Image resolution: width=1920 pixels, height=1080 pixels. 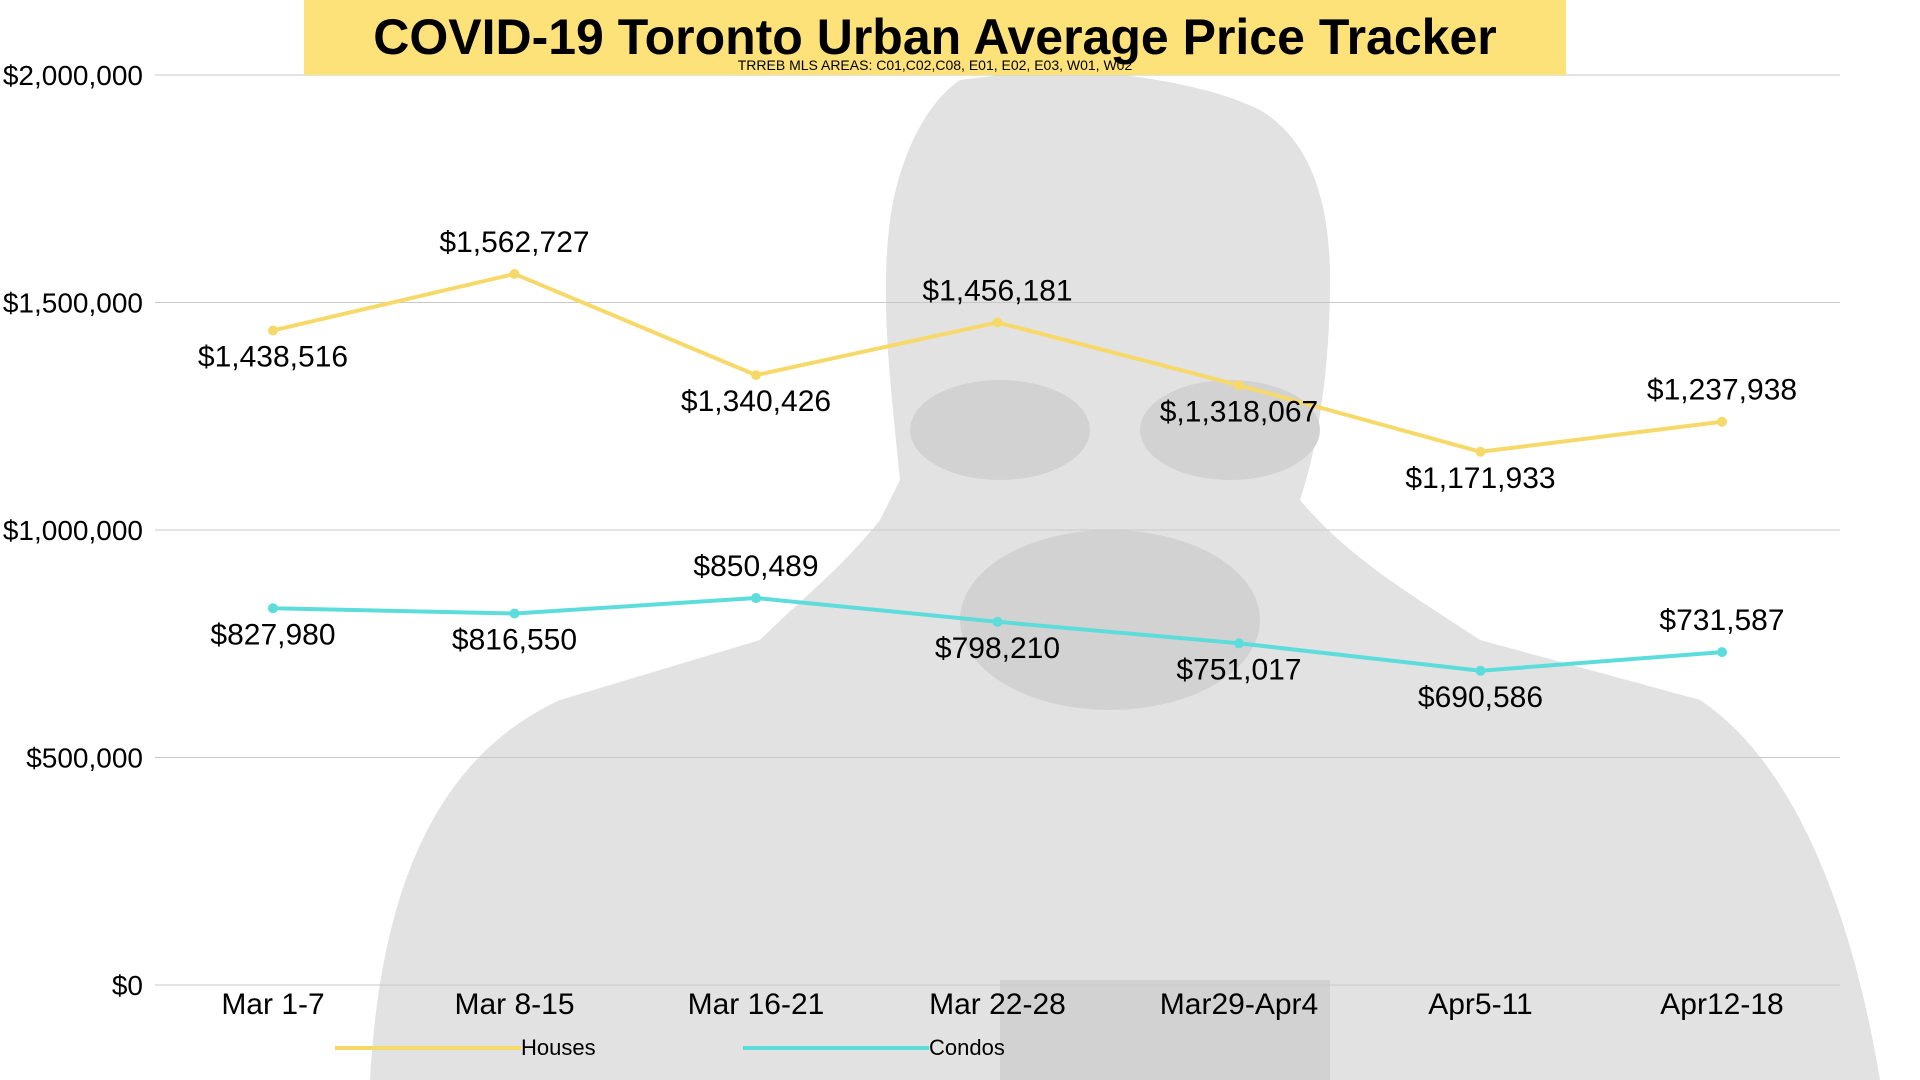 I want to click on legend-label: Condos, so click(x=967, y=1047).